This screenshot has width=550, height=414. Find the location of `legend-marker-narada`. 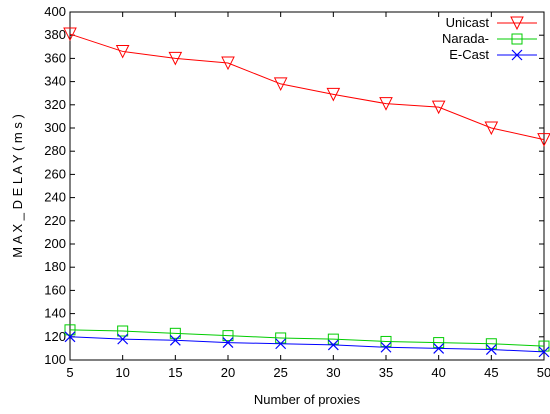

legend-marker-narada is located at coordinates (517, 39).